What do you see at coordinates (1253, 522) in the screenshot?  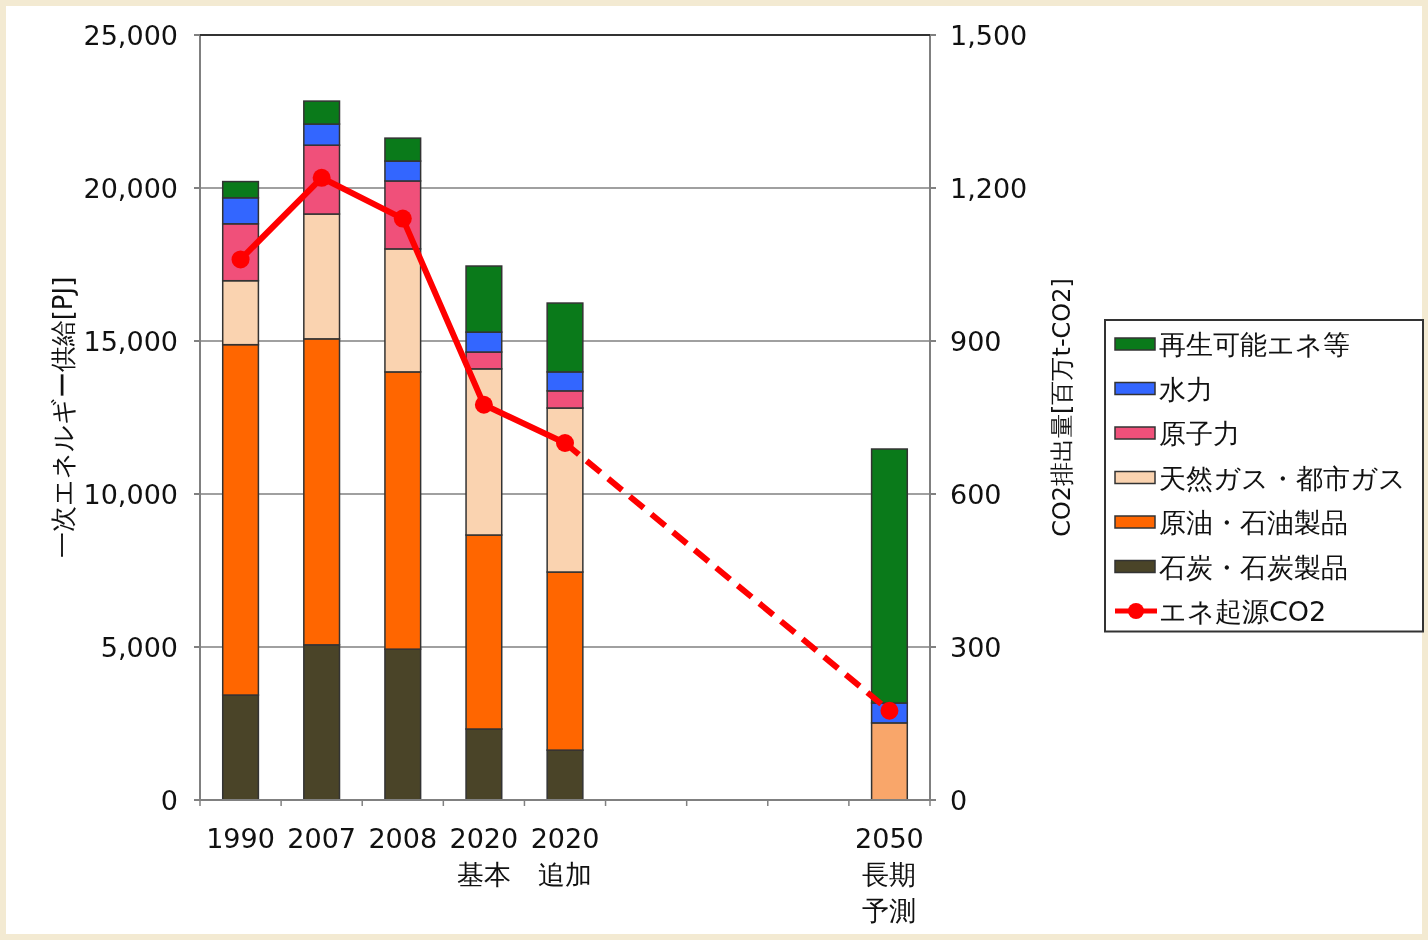 I see `legend-label: 原油・石油製品` at bounding box center [1253, 522].